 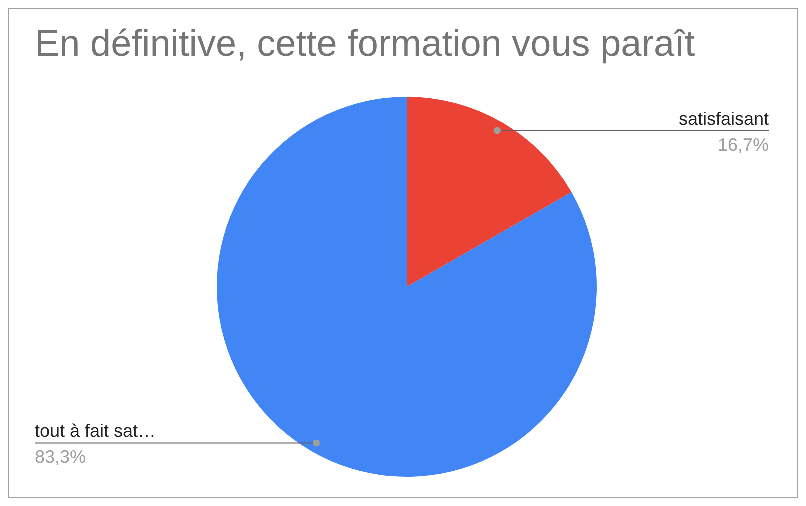 What do you see at coordinates (723, 118) in the screenshot?
I see `slice-label: satisfaisant` at bounding box center [723, 118].